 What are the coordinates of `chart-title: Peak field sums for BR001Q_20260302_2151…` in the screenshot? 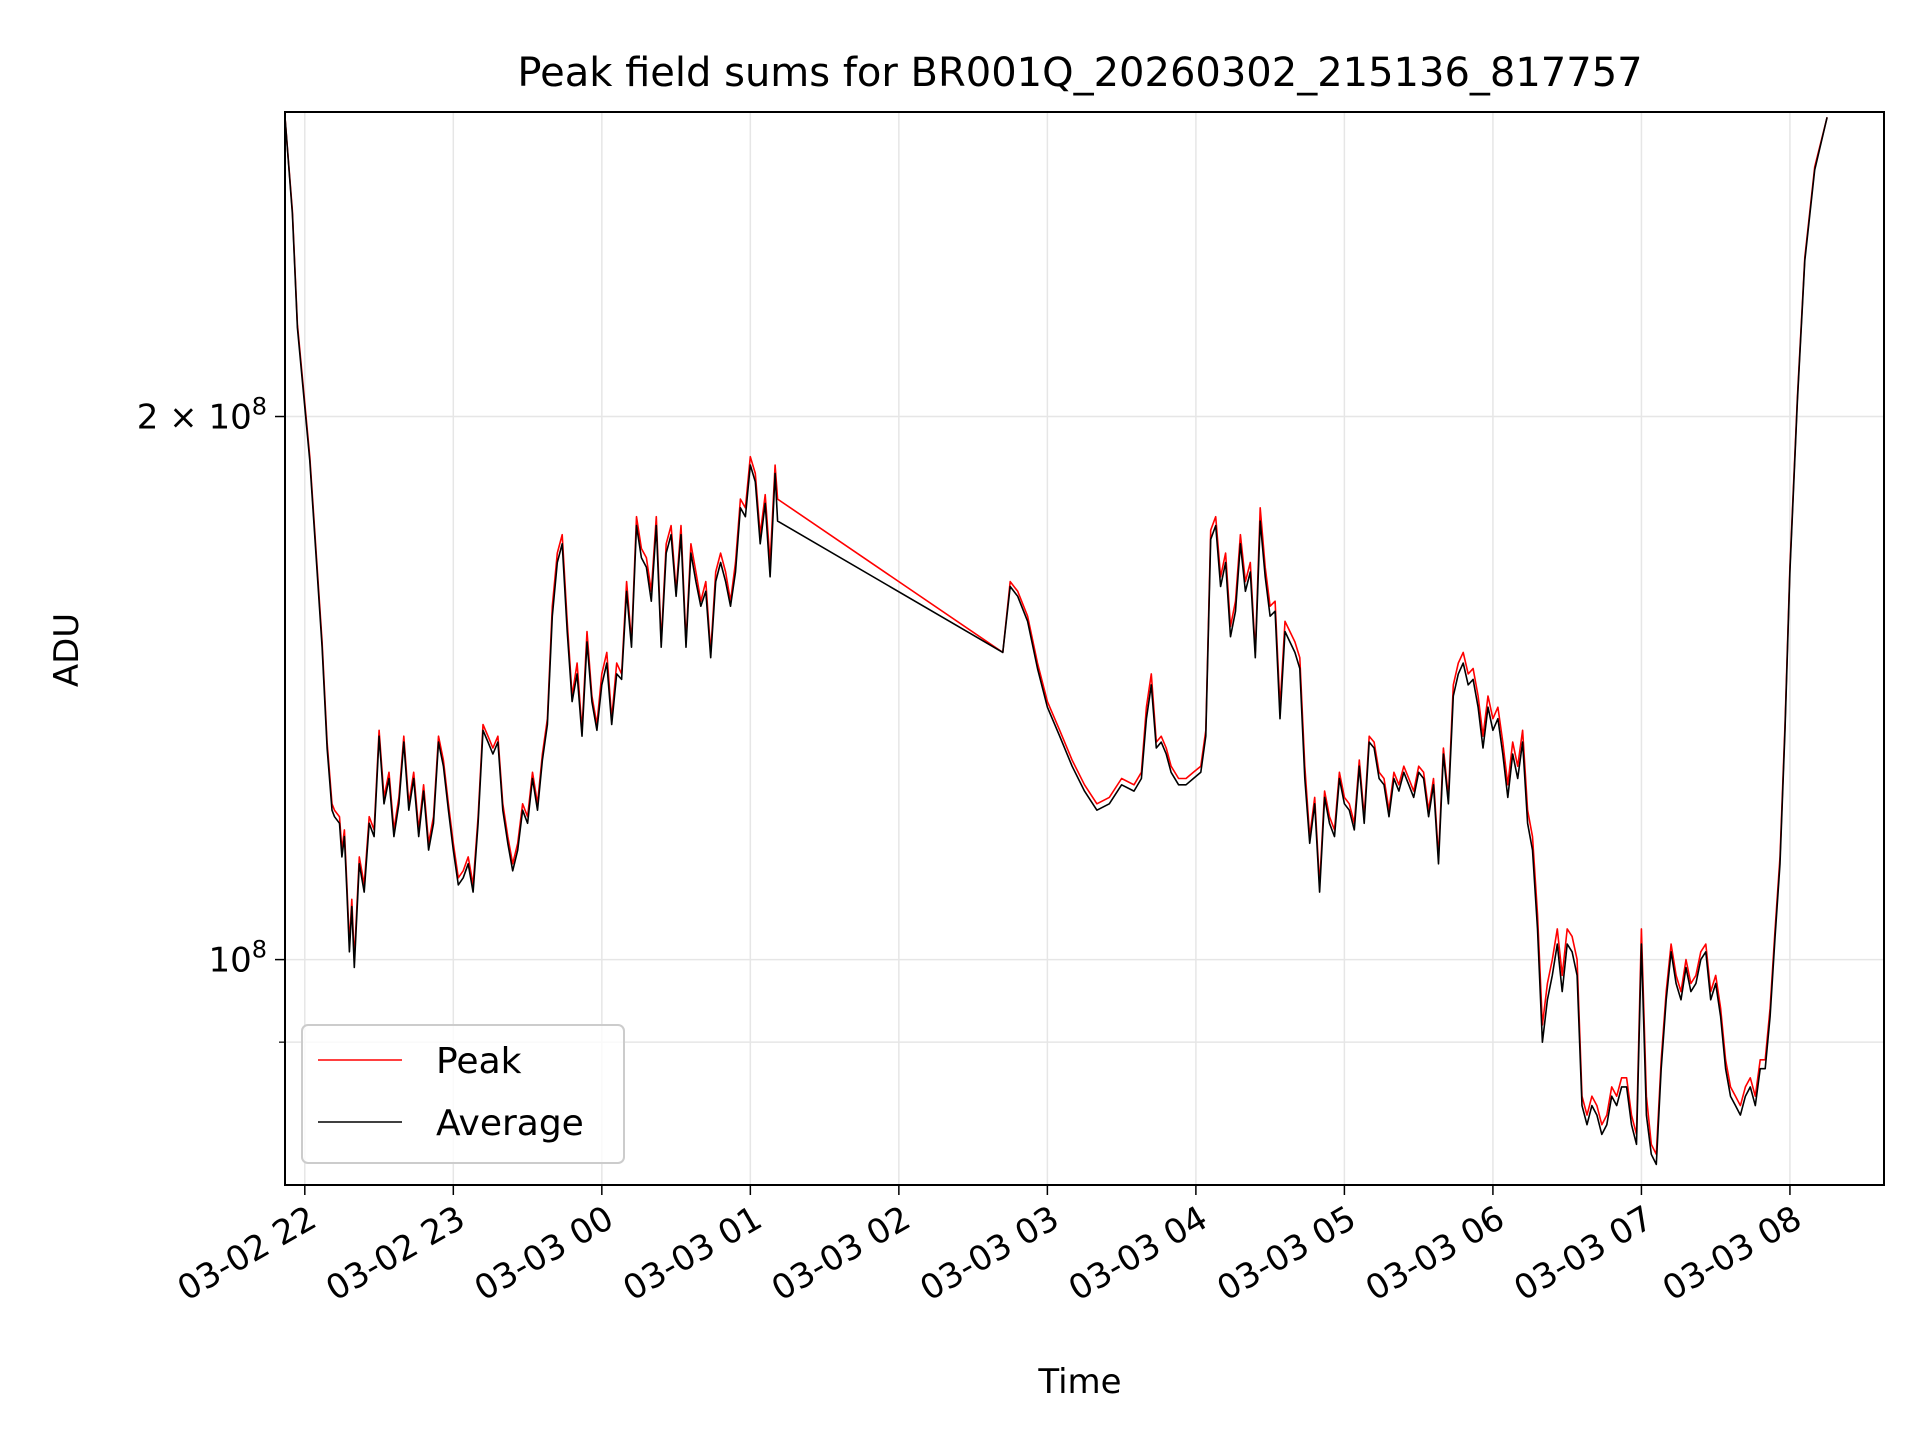 It's located at (1079, 73).